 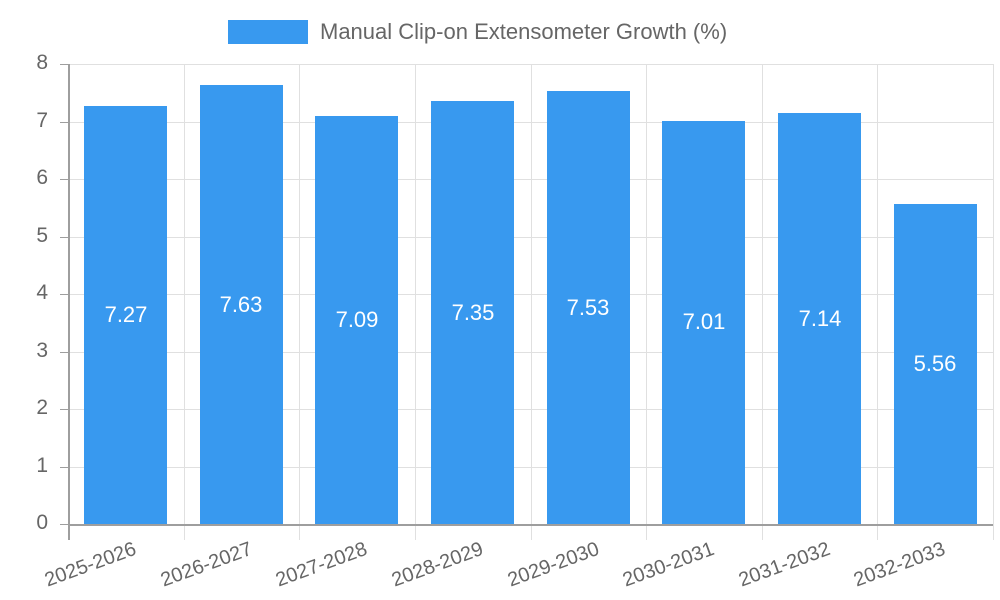 What do you see at coordinates (899, 565) in the screenshot?
I see `x-tick-label: 2032-2033` at bounding box center [899, 565].